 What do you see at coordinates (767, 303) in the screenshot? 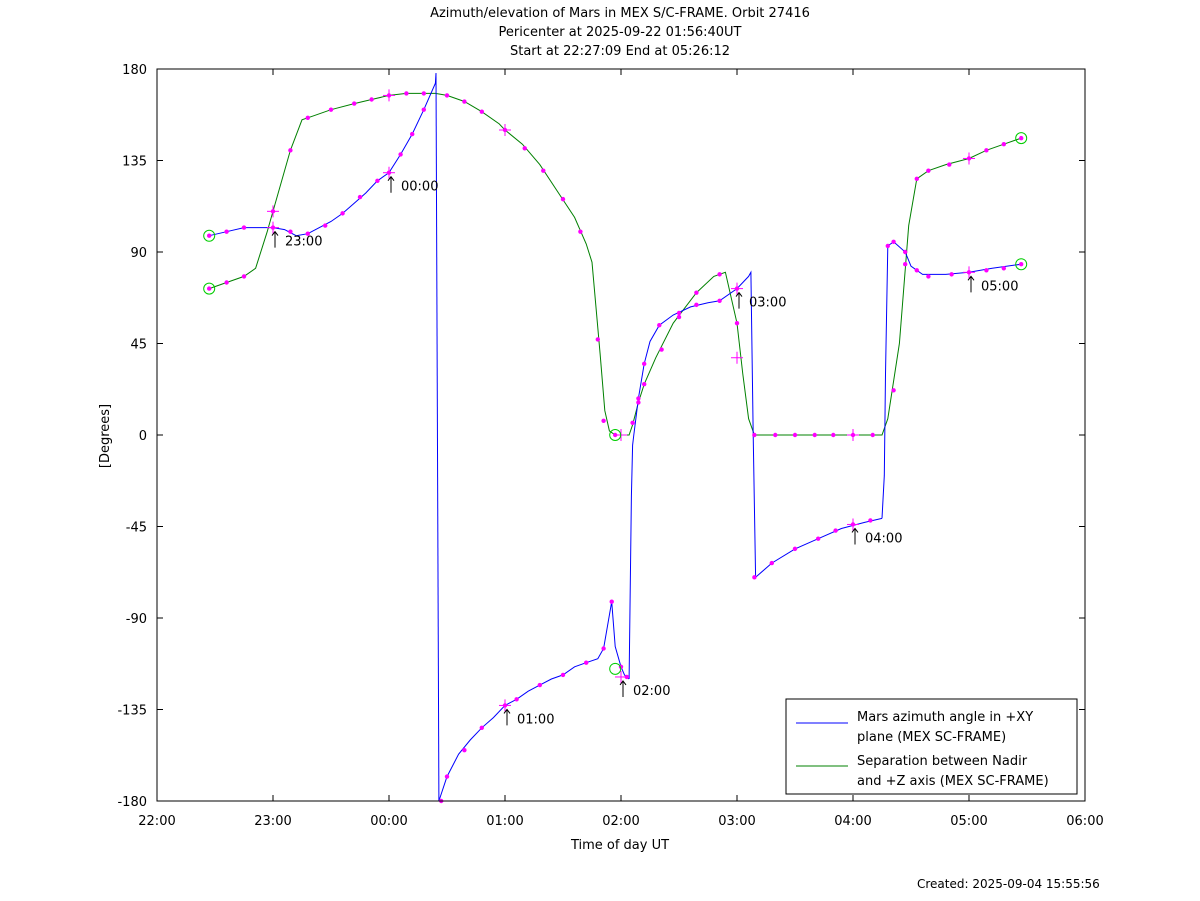
I see `hour-label: 03:00` at bounding box center [767, 303].